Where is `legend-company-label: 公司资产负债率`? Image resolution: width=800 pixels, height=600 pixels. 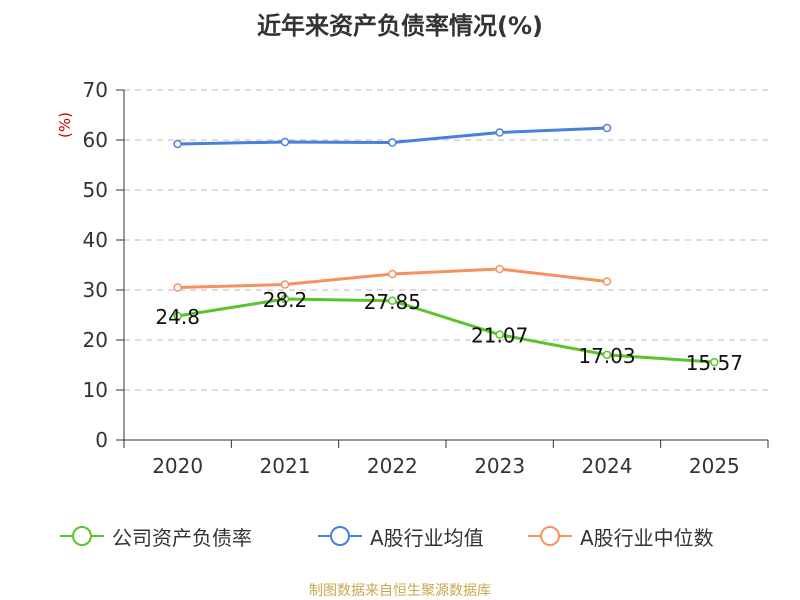
legend-company-label: 公司资产负债率 is located at coordinates (182, 537).